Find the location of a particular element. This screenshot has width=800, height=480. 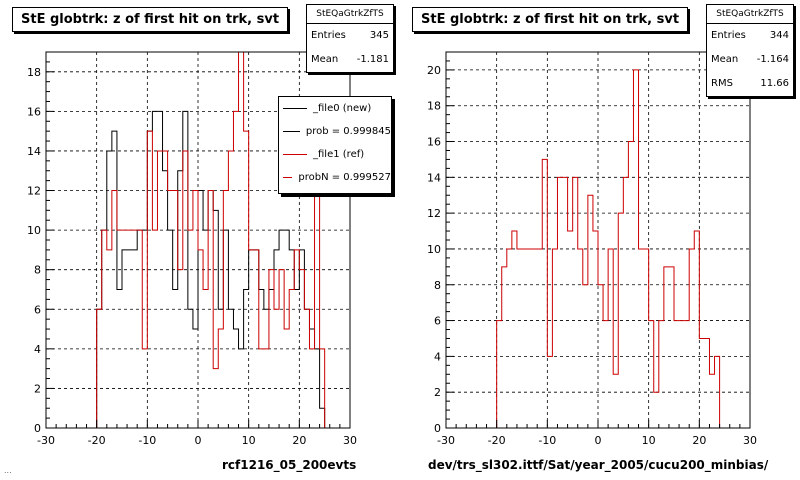

chart-title-left: StE globtrk: z of first hit on trk, svt is located at coordinates (150, 19).